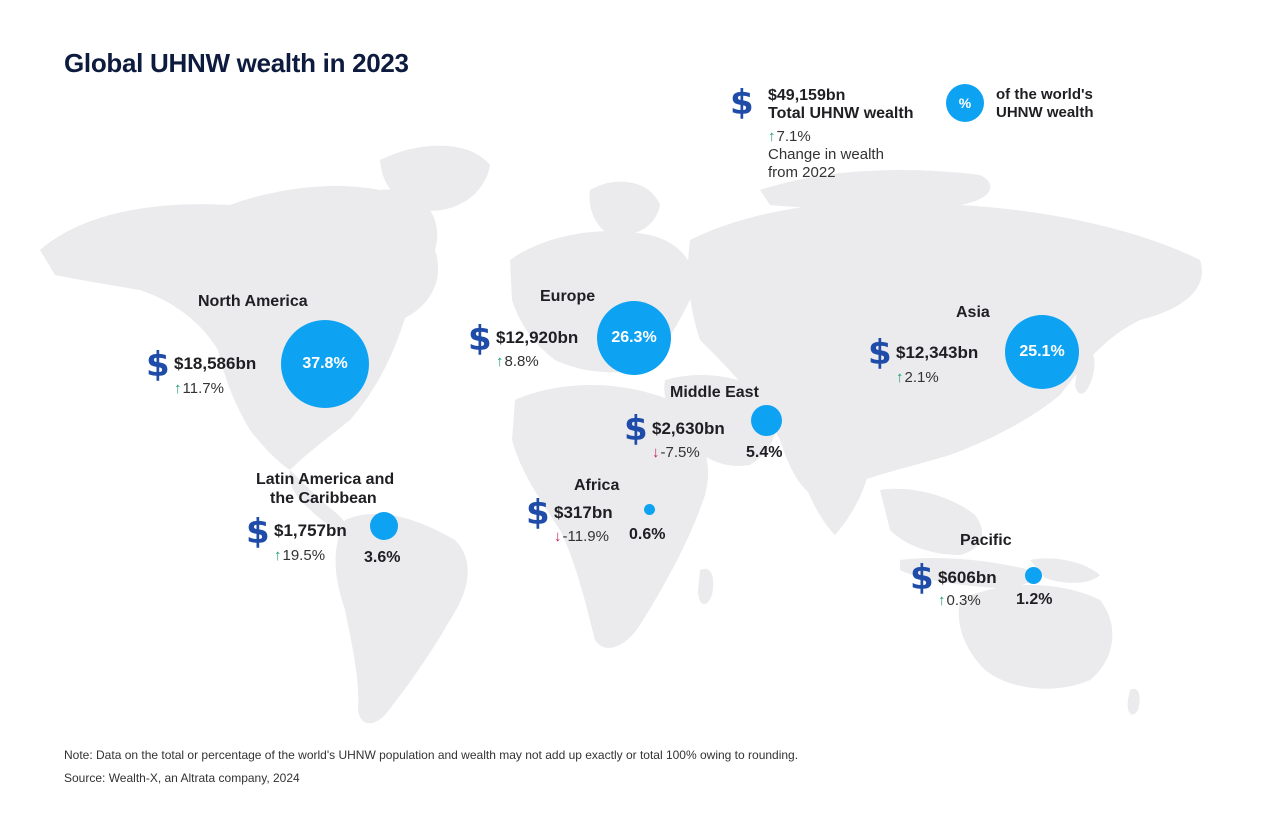 This screenshot has width=1280, height=820. What do you see at coordinates (1085, 371) in the screenshot?
I see `land-japan` at bounding box center [1085, 371].